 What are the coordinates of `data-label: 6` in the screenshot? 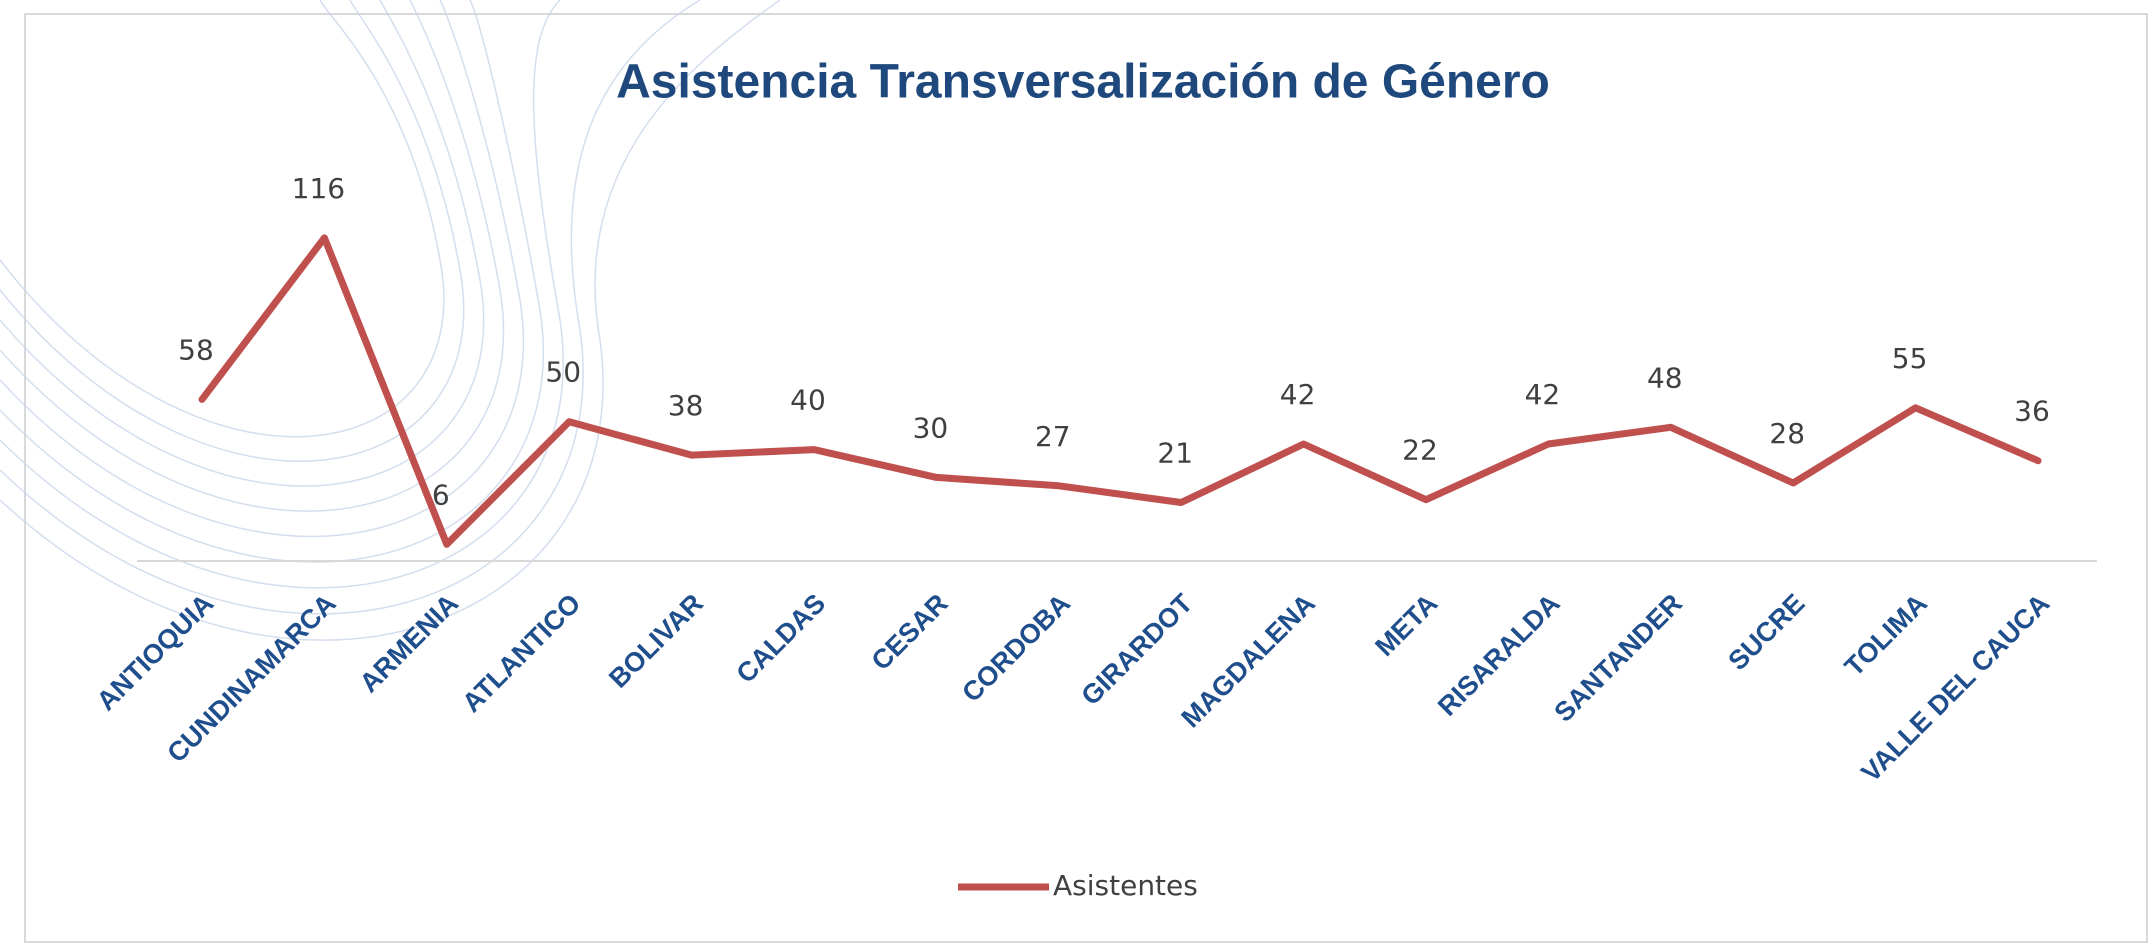 It's located at (441, 494).